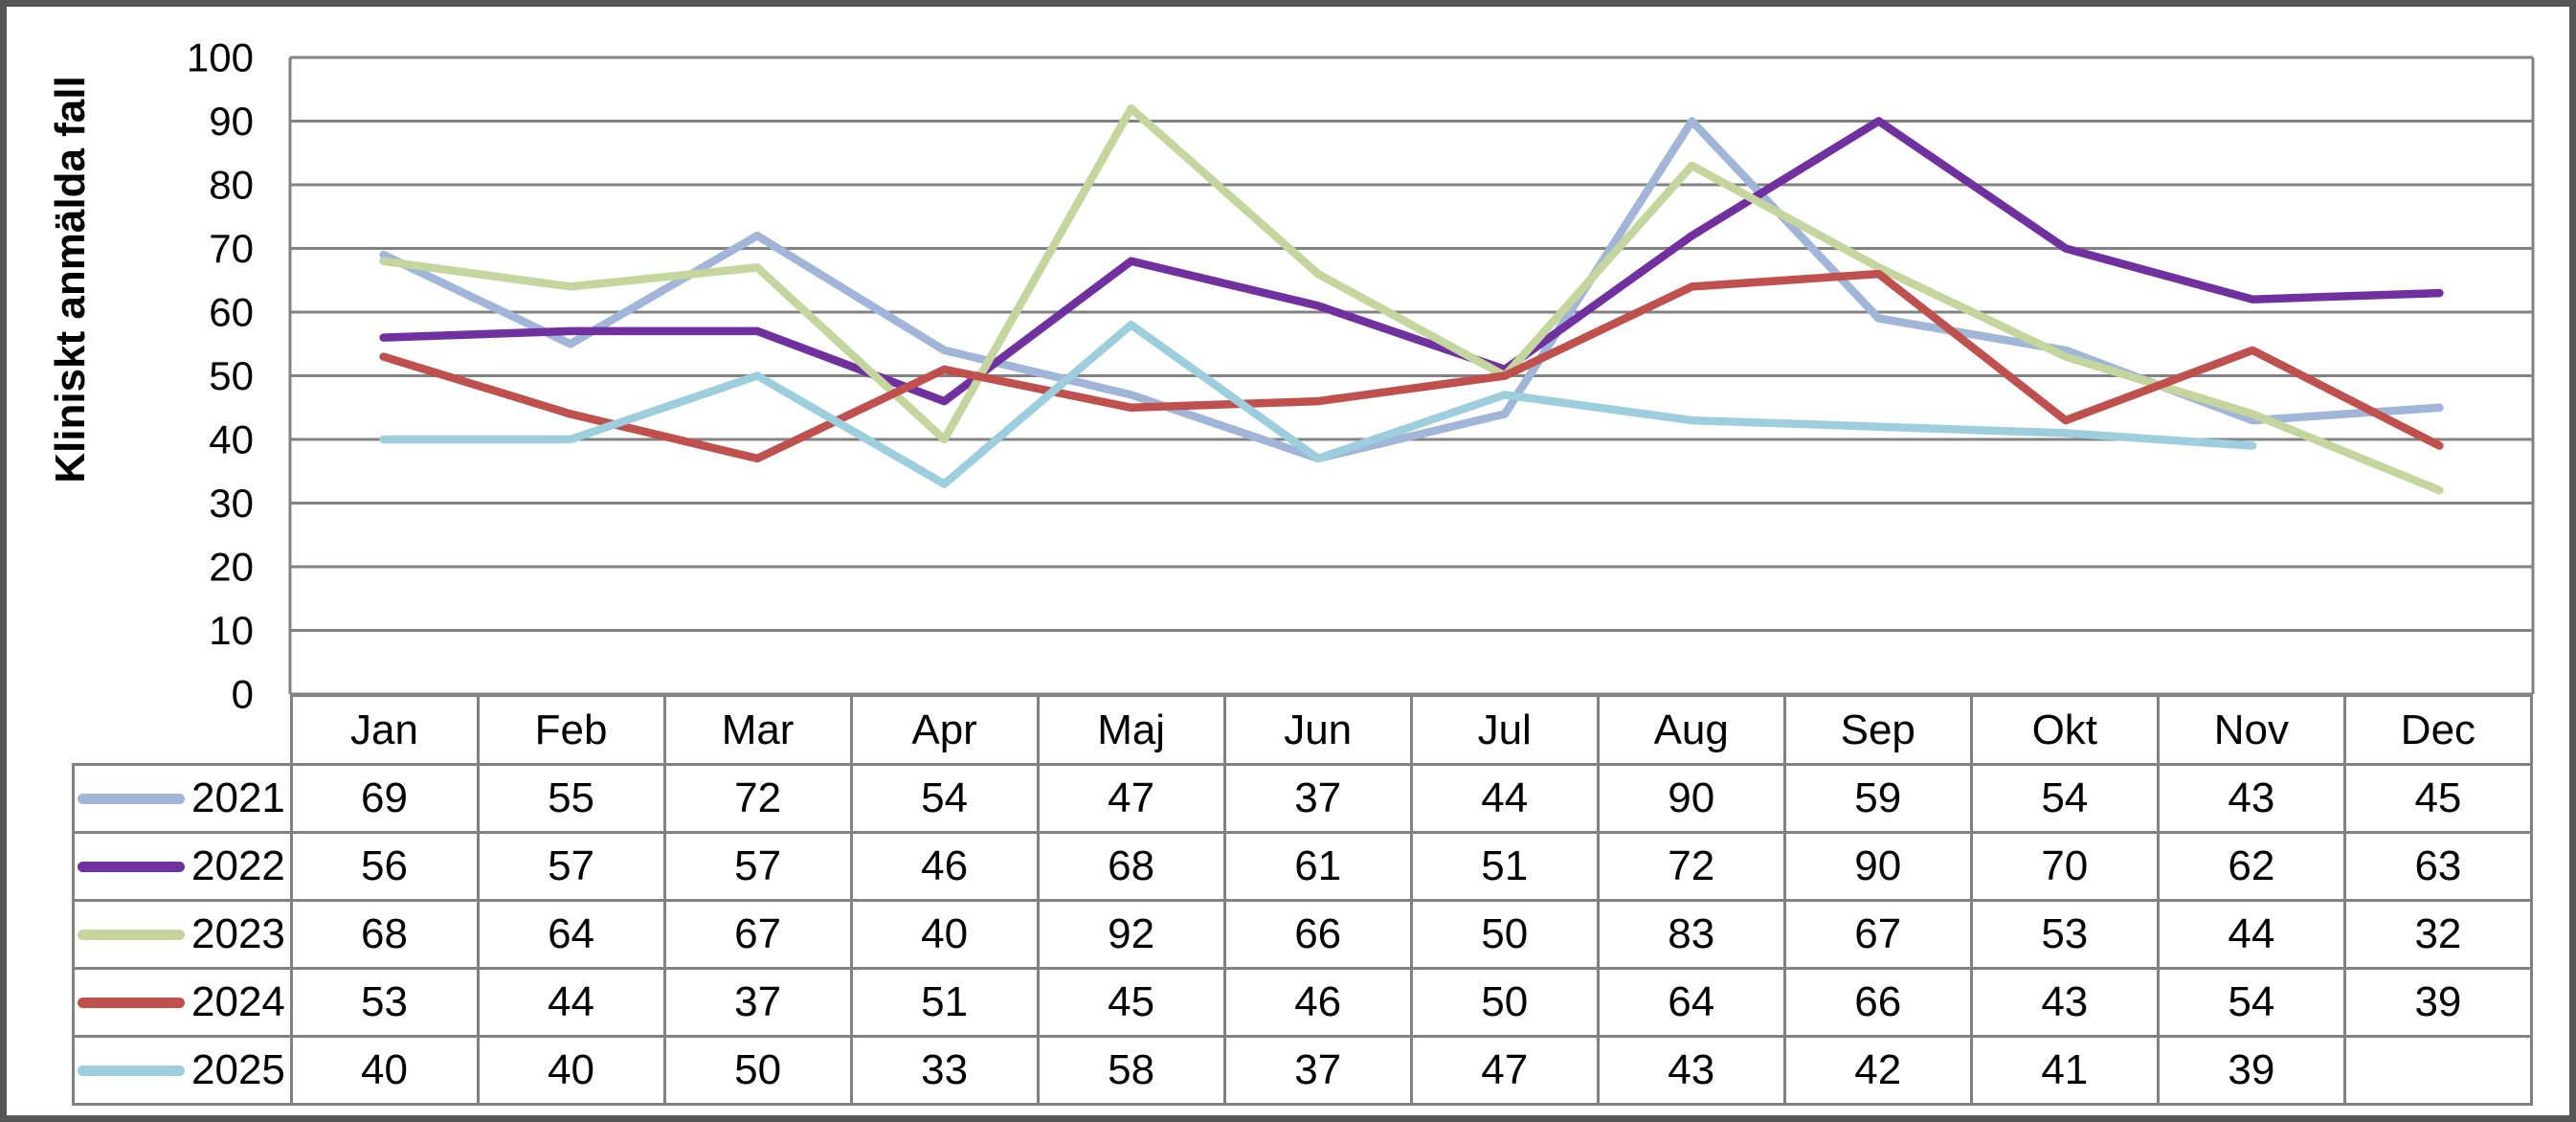  Describe the element at coordinates (232, 249) in the screenshot. I see `y-tick-label: 70` at that location.